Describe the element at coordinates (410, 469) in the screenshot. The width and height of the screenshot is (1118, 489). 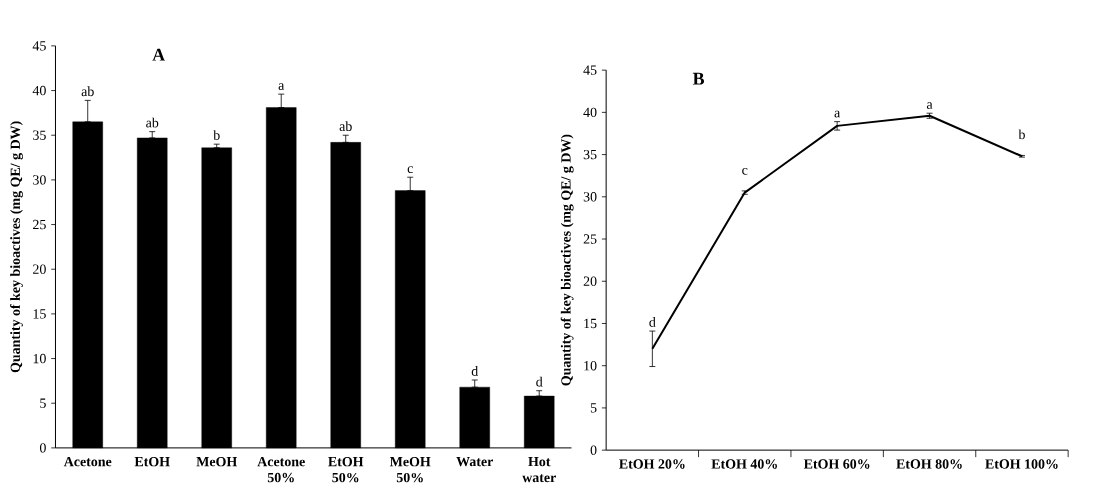
I see `x-tick-label: MeOH 50%` at that location.